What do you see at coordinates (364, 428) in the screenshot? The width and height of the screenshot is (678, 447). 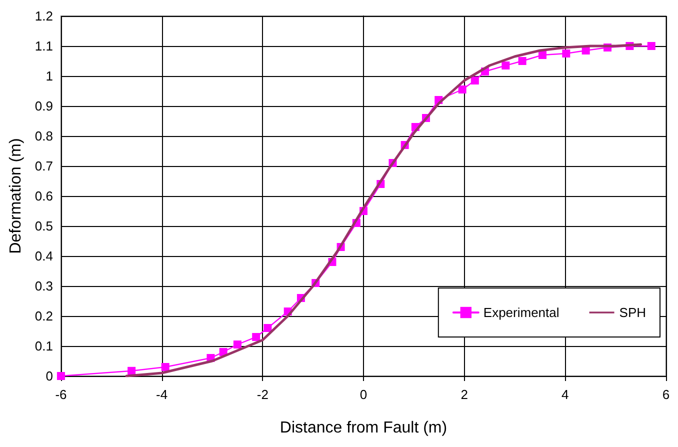 I see `x-axis-title: Distance from Fault (m)` at bounding box center [364, 428].